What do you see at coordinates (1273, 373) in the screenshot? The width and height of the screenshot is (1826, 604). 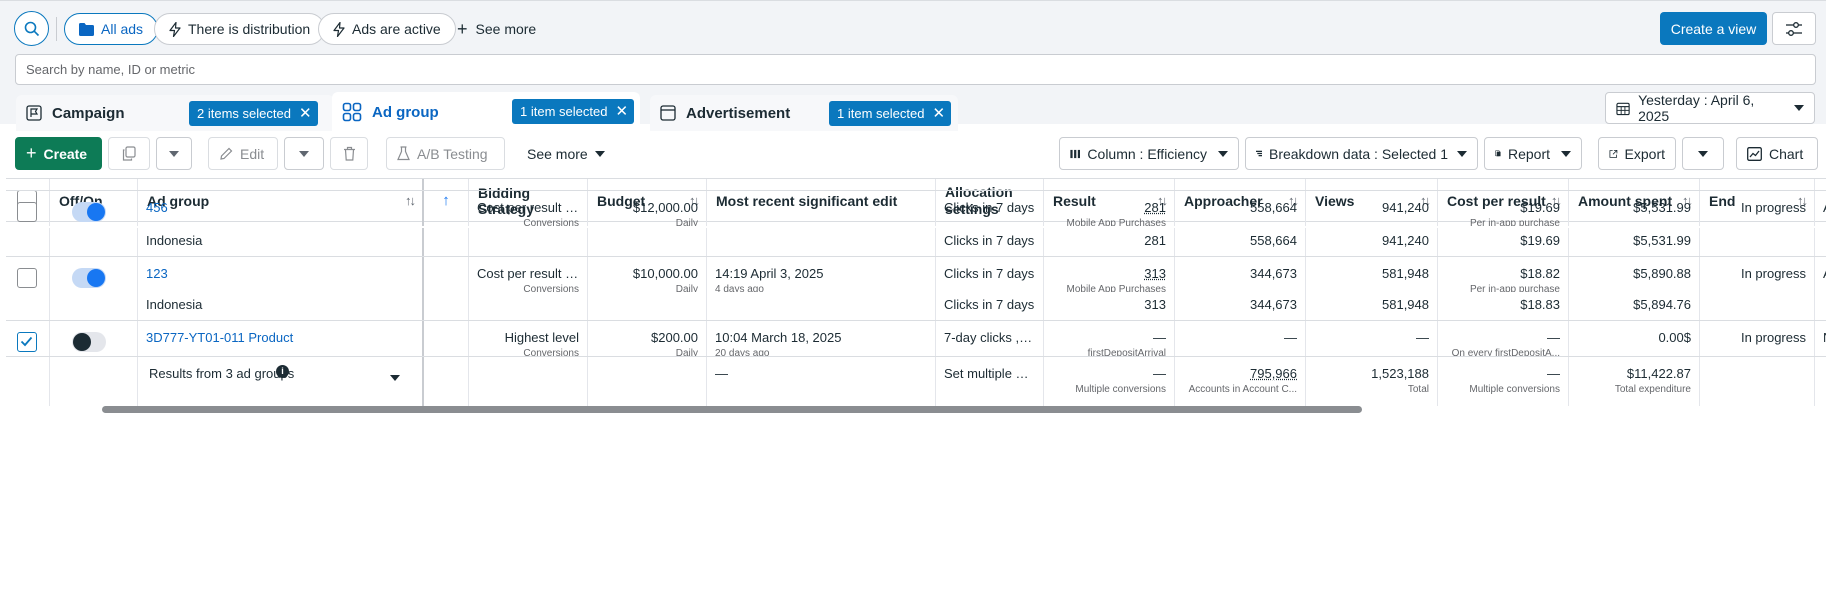 I see `totals-approacher: 795,966` at bounding box center [1273, 373].